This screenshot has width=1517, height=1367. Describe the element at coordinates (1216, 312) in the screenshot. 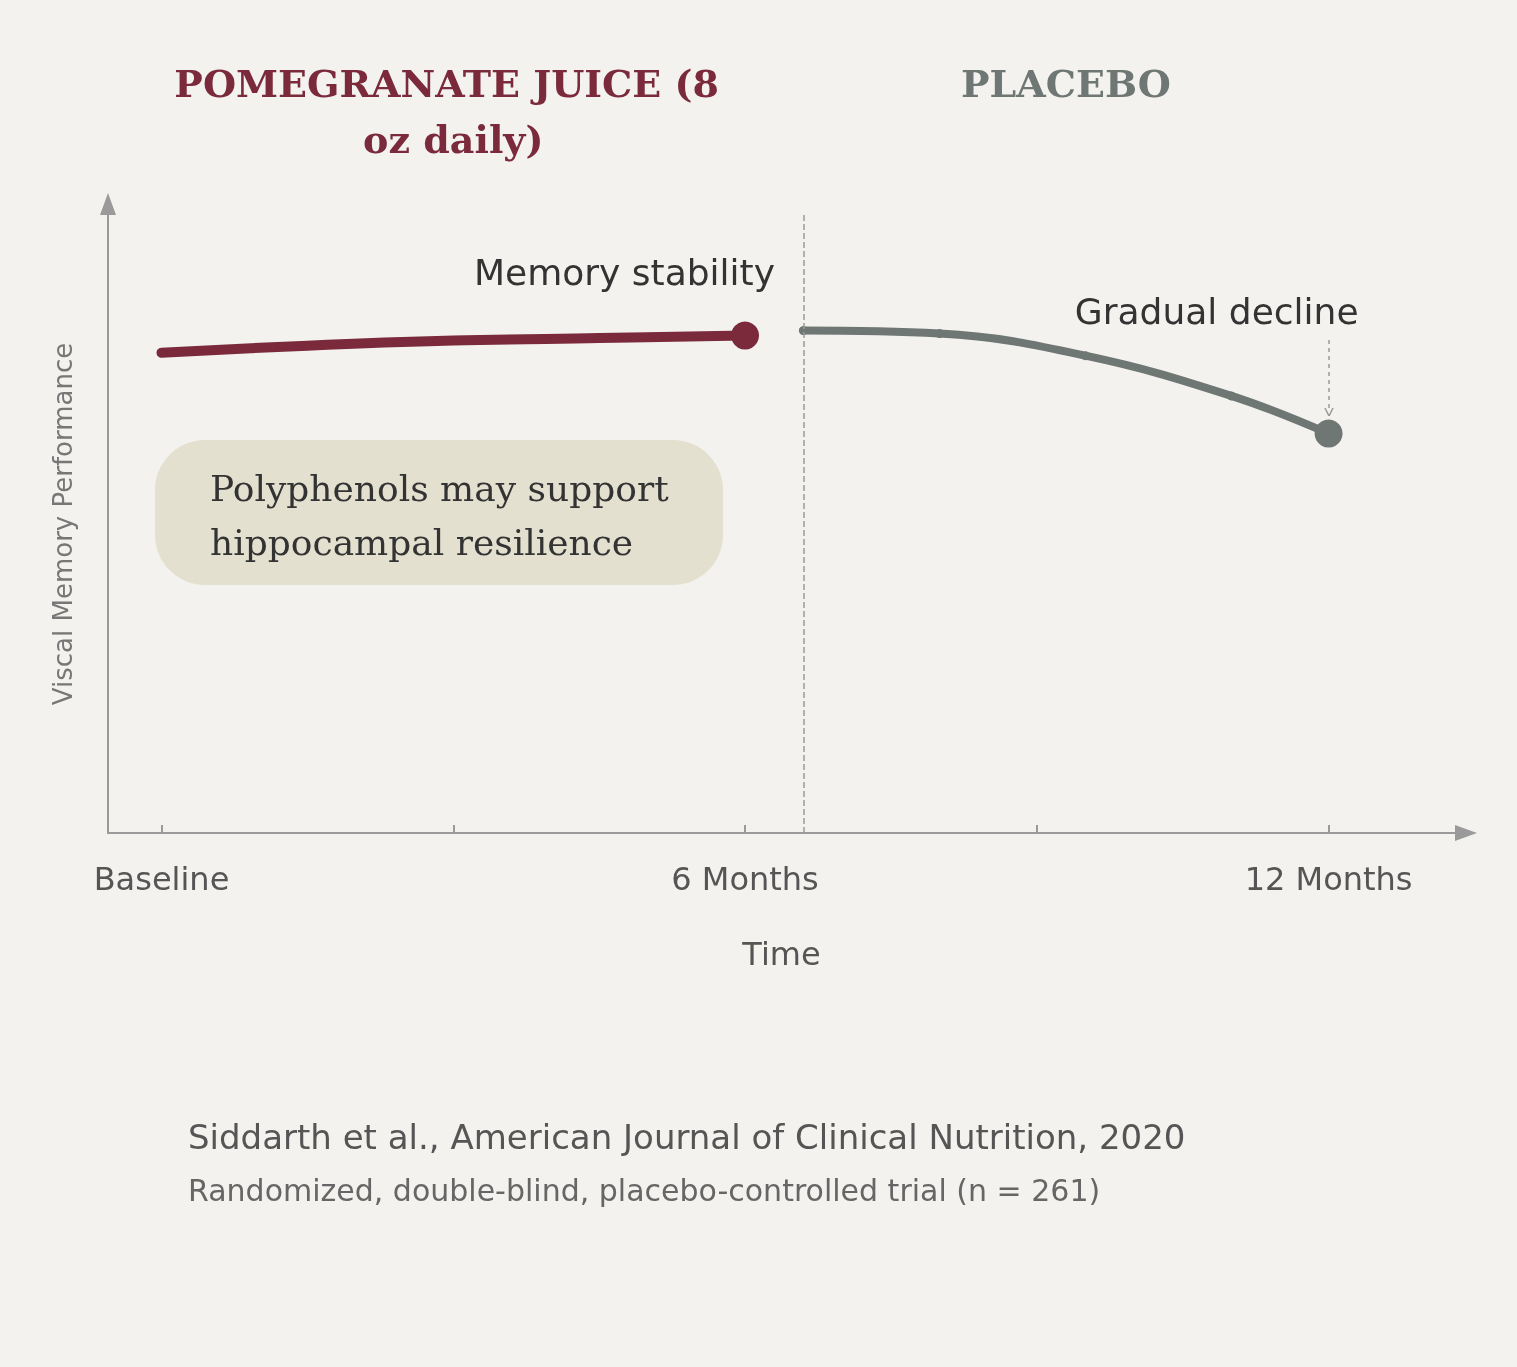

I see `annotation: Gradual decline` at that location.